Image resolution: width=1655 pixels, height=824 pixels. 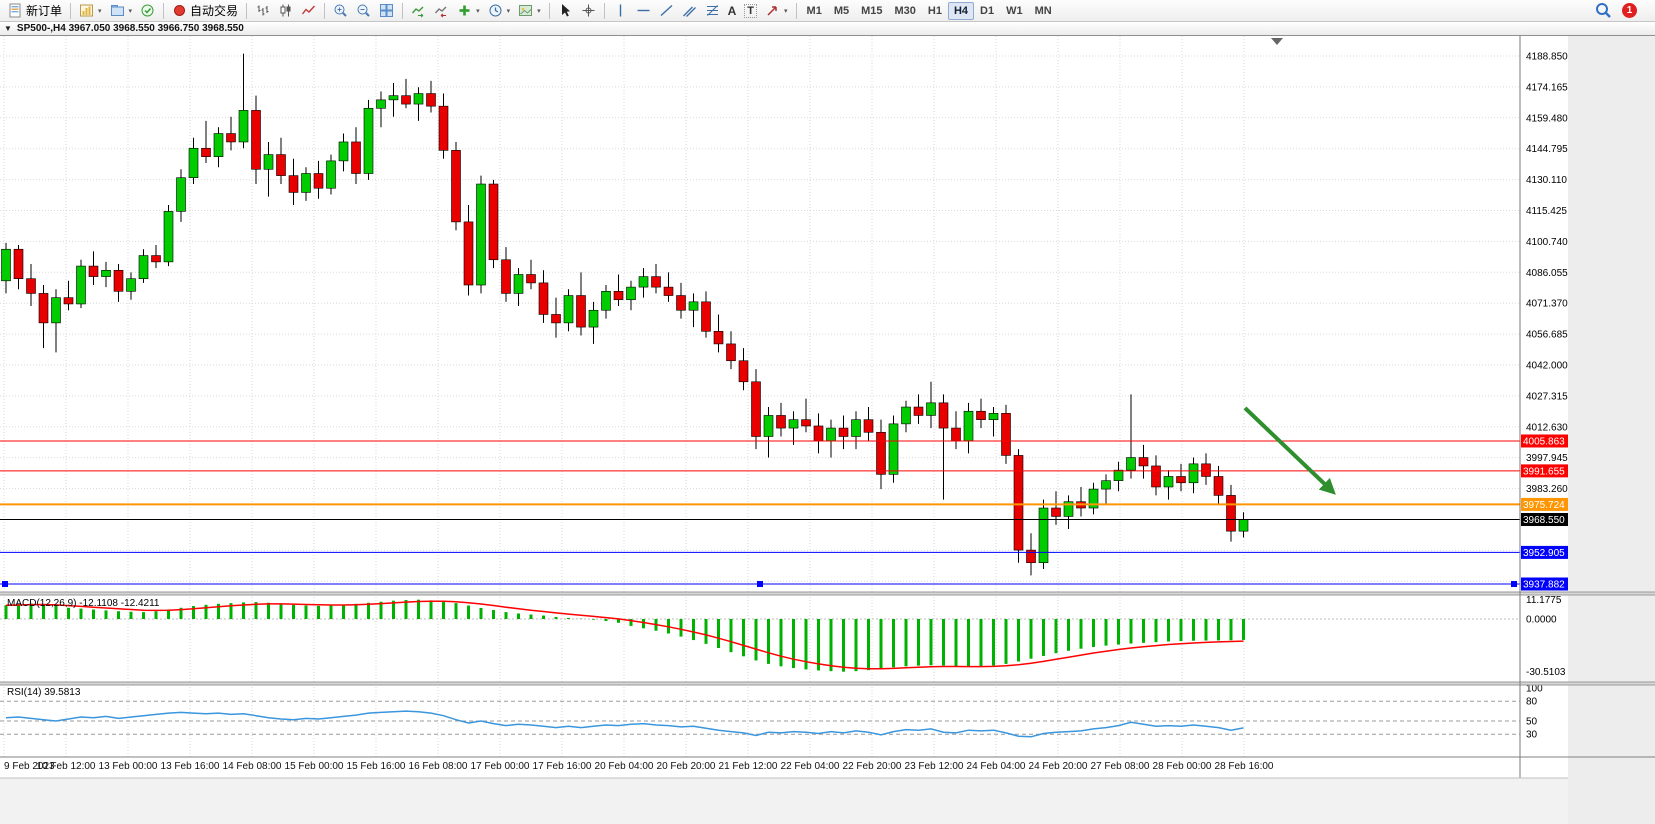 I want to click on tile-windows-button, so click(x=386, y=11).